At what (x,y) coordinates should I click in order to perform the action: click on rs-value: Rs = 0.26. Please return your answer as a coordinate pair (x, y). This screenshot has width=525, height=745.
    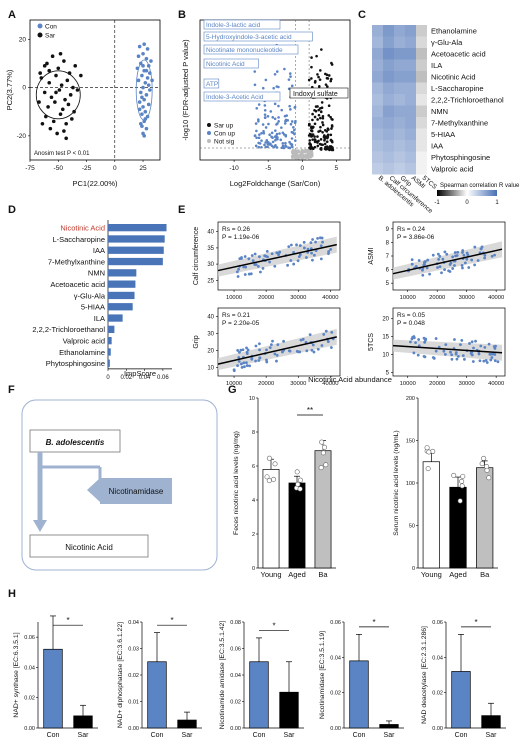
    Looking at the image, I should click on (236, 229).